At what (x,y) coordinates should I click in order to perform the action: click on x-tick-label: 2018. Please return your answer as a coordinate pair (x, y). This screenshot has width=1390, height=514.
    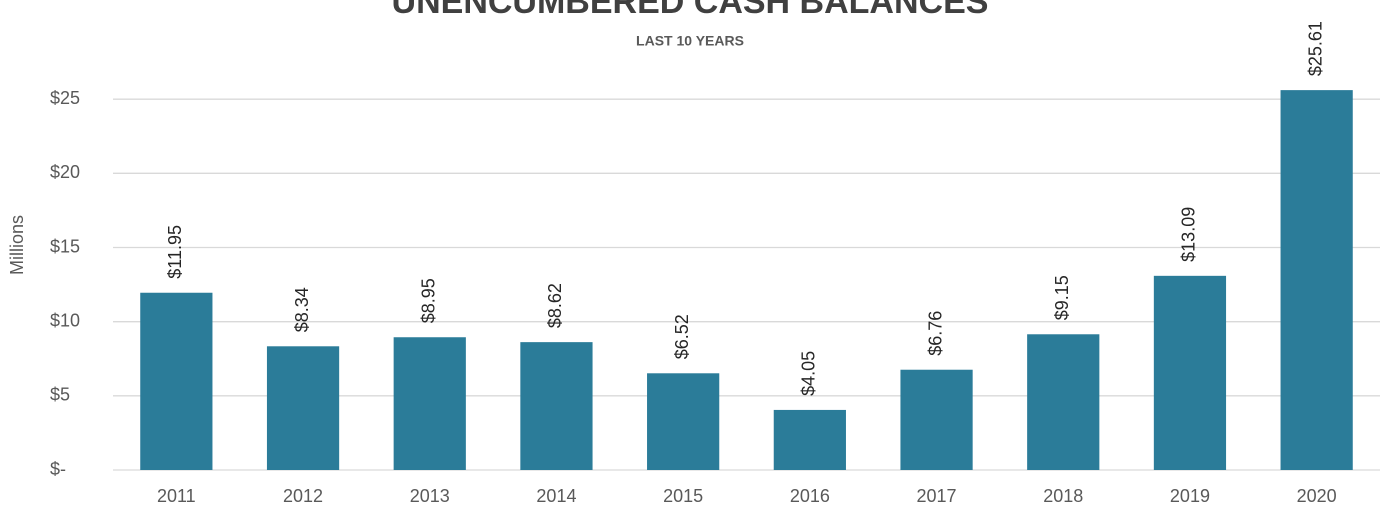
    Looking at the image, I should click on (1063, 496).